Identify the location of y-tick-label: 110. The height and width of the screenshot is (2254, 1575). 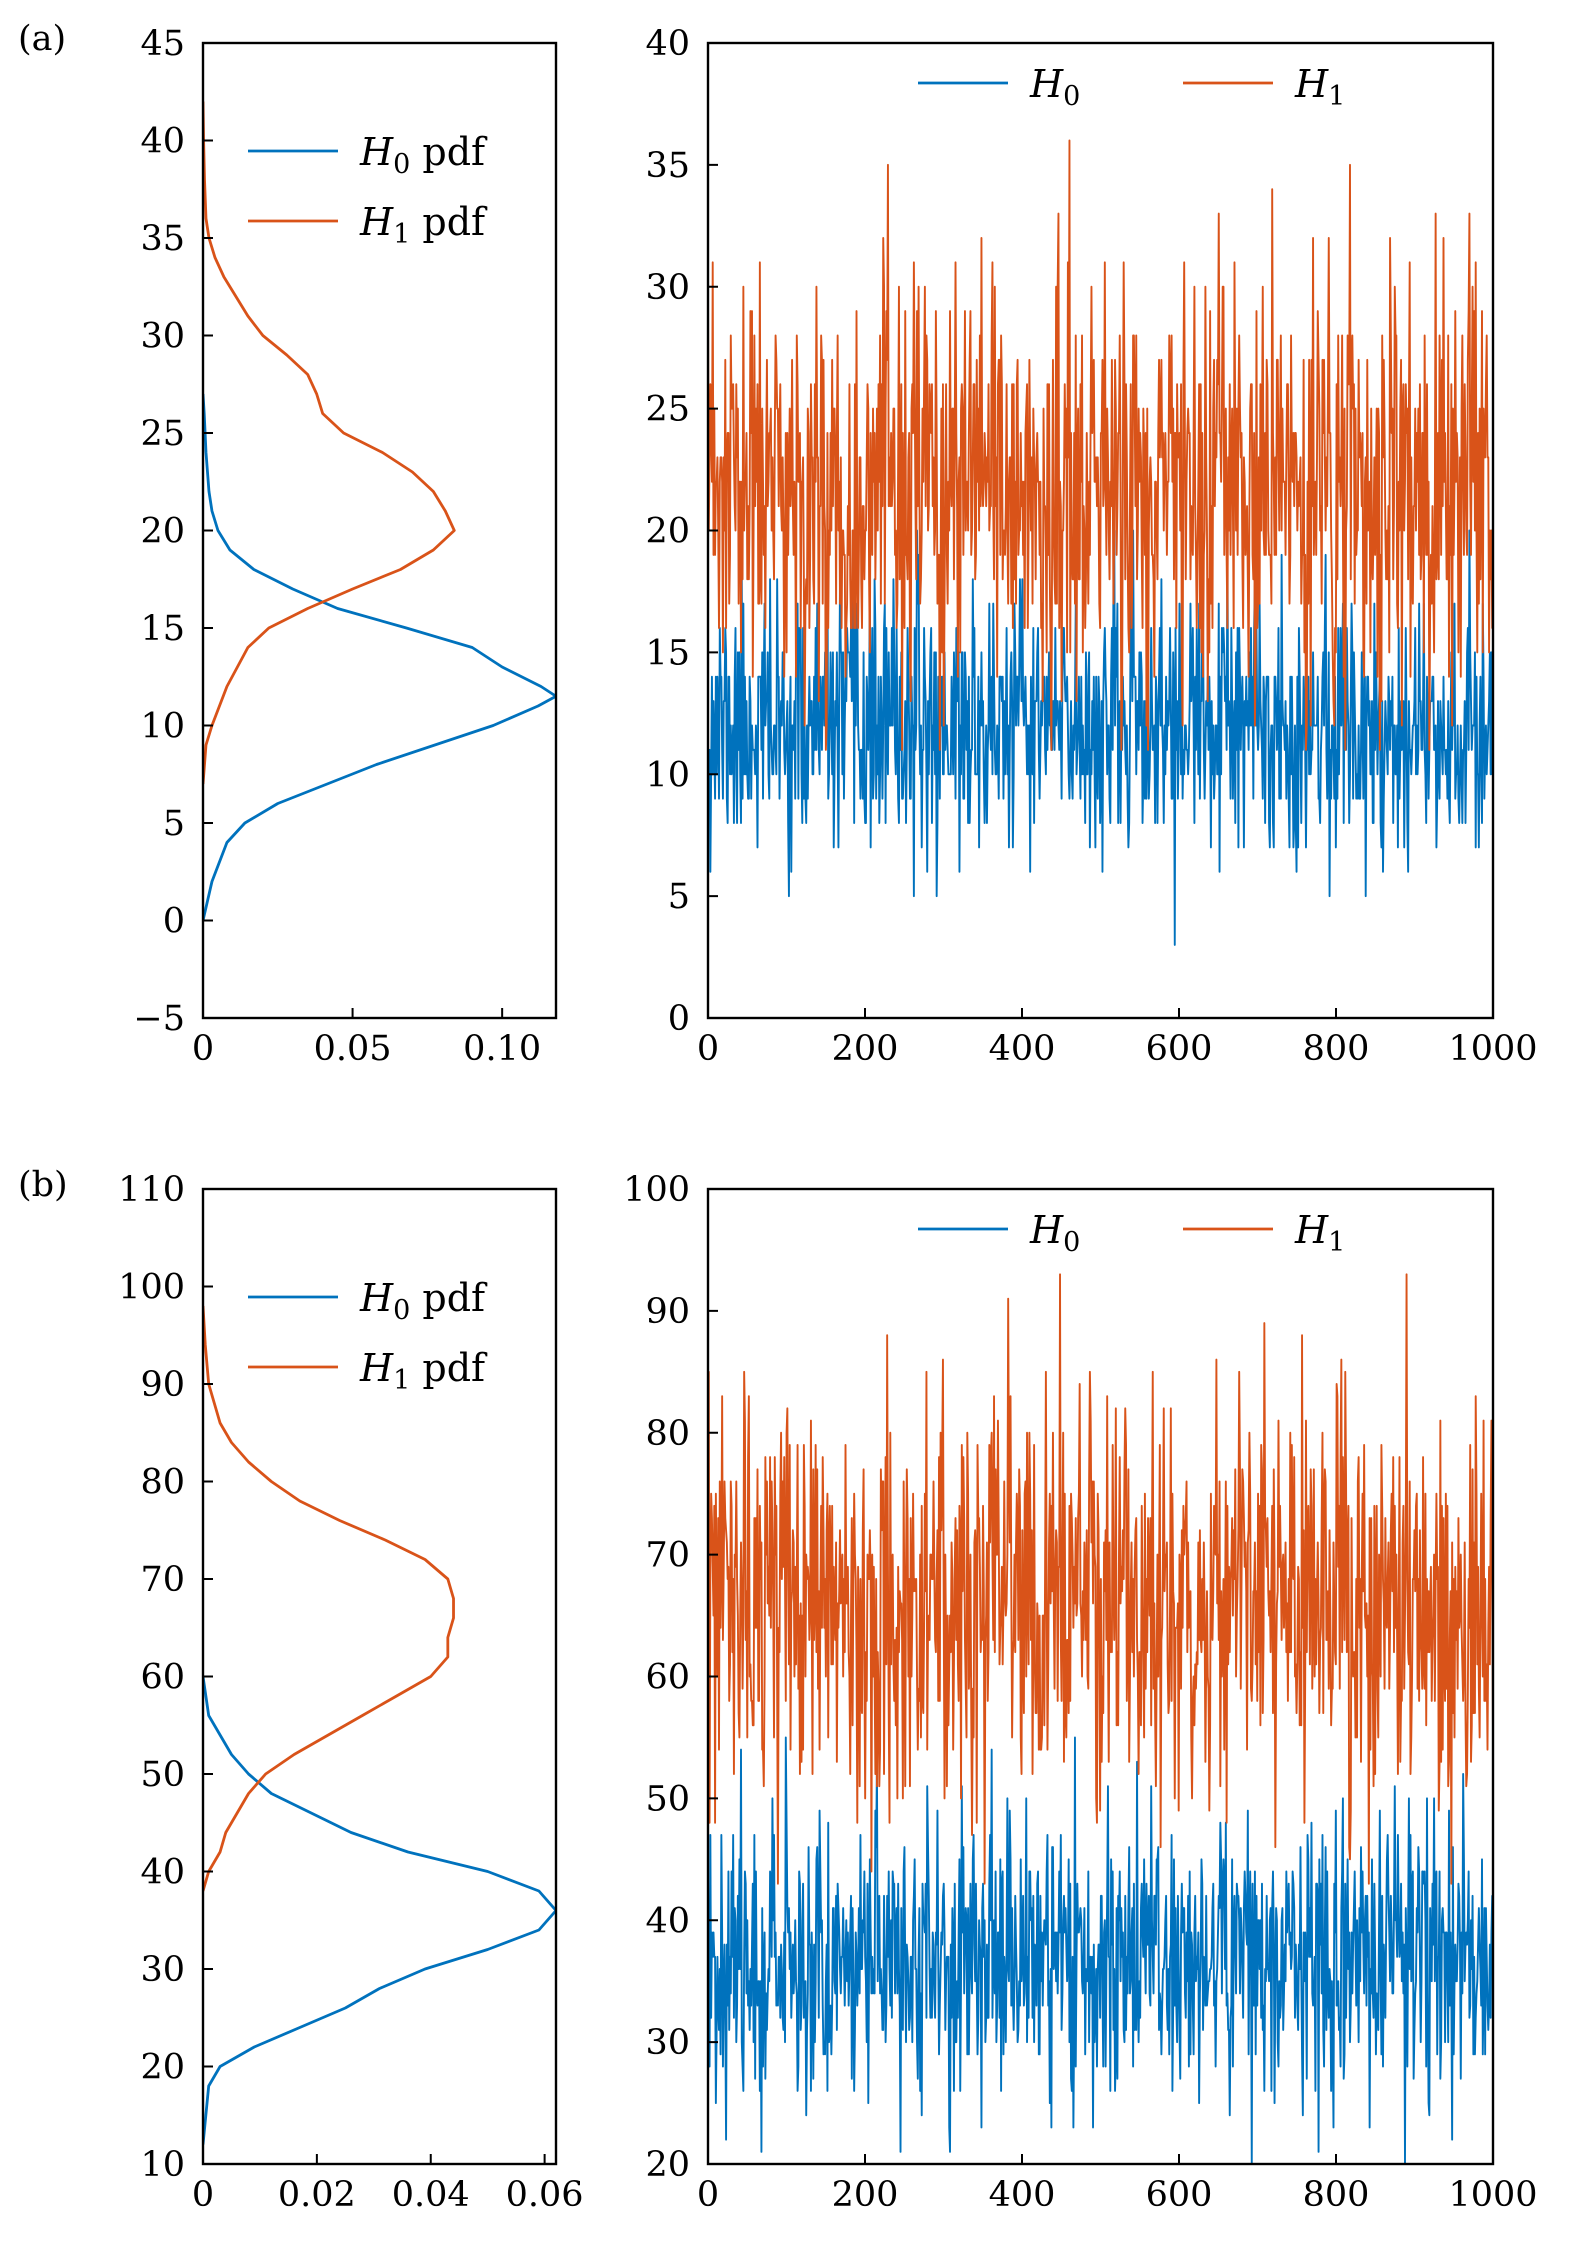
(151, 1190).